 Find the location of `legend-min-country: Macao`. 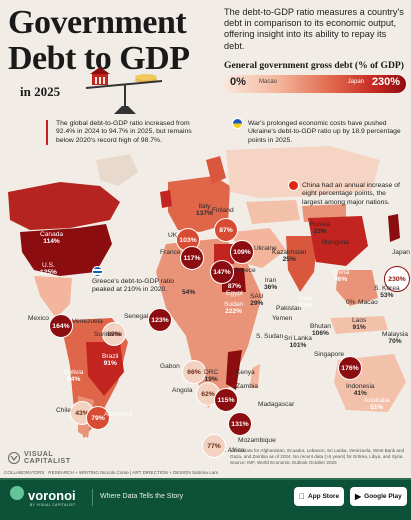

legend-min-country: Macao is located at coordinates (268, 82).